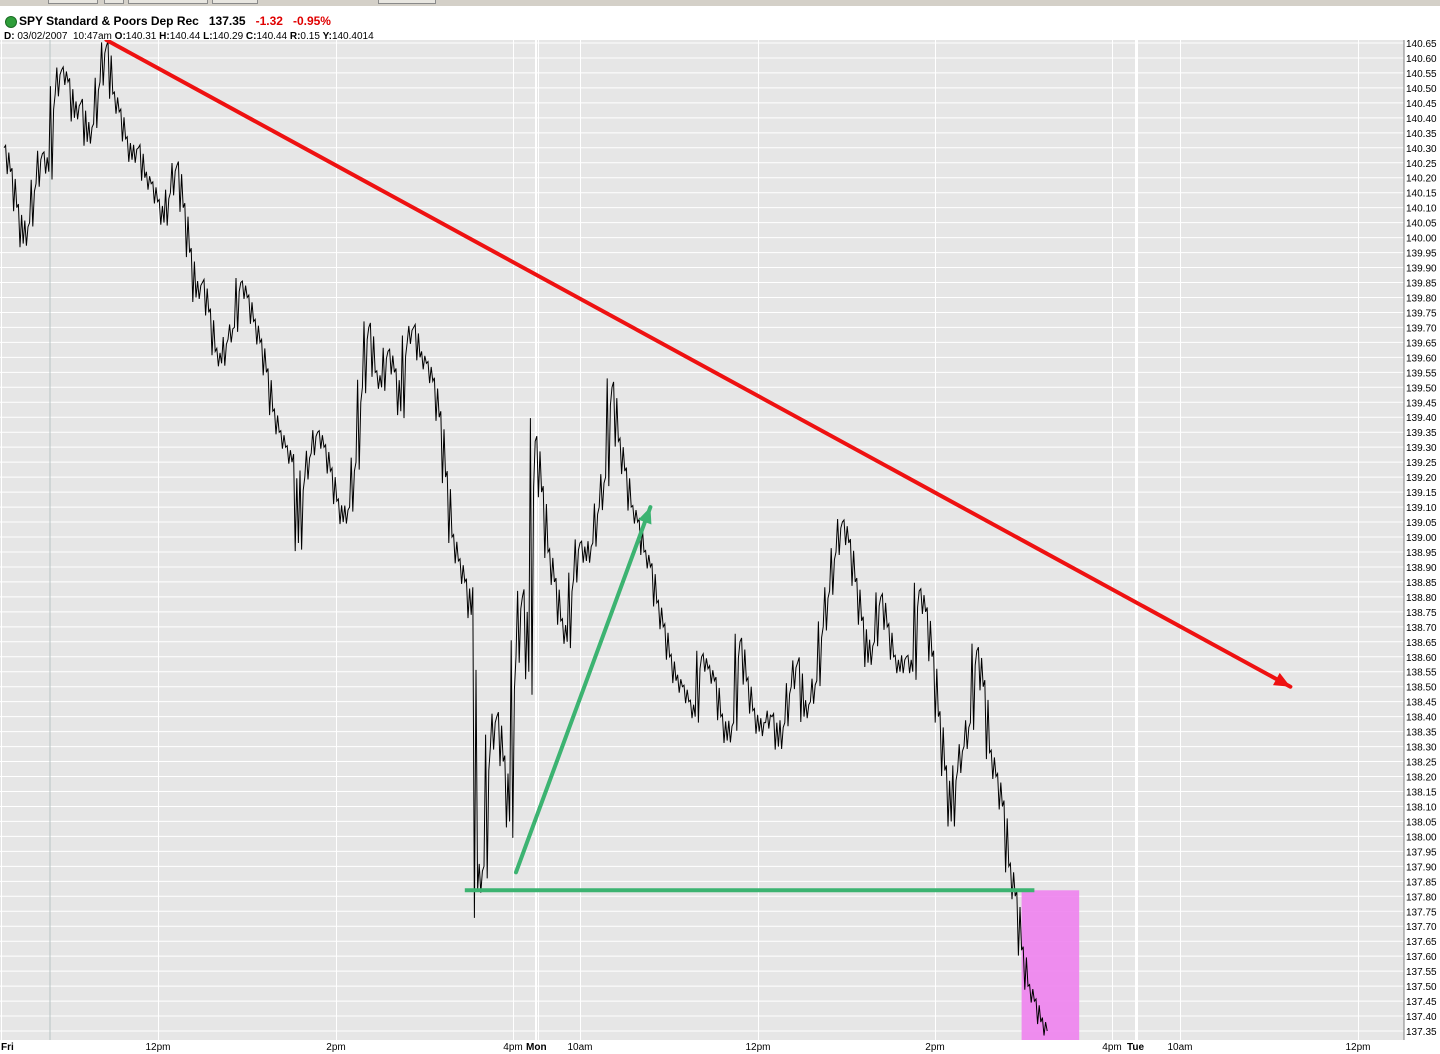 This screenshot has width=1440, height=1054. I want to click on status-dot-icon, so click(11, 22).